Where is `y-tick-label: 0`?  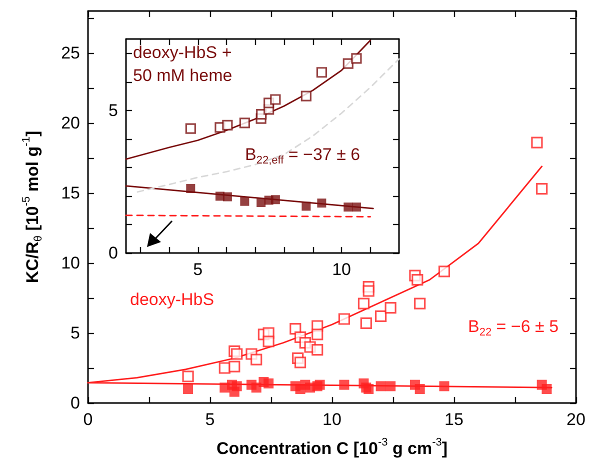
y-tick-label: 0 is located at coordinates (75, 403).